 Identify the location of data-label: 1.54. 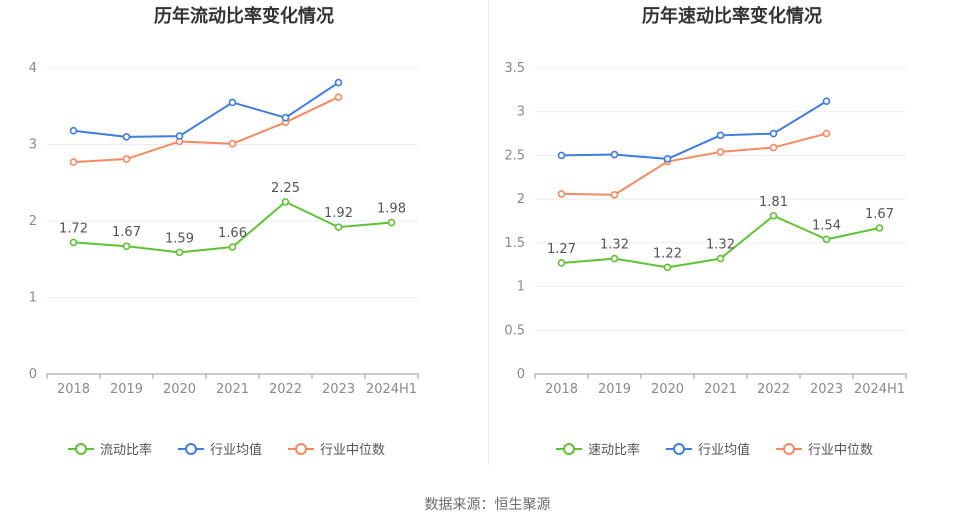
(826, 225).